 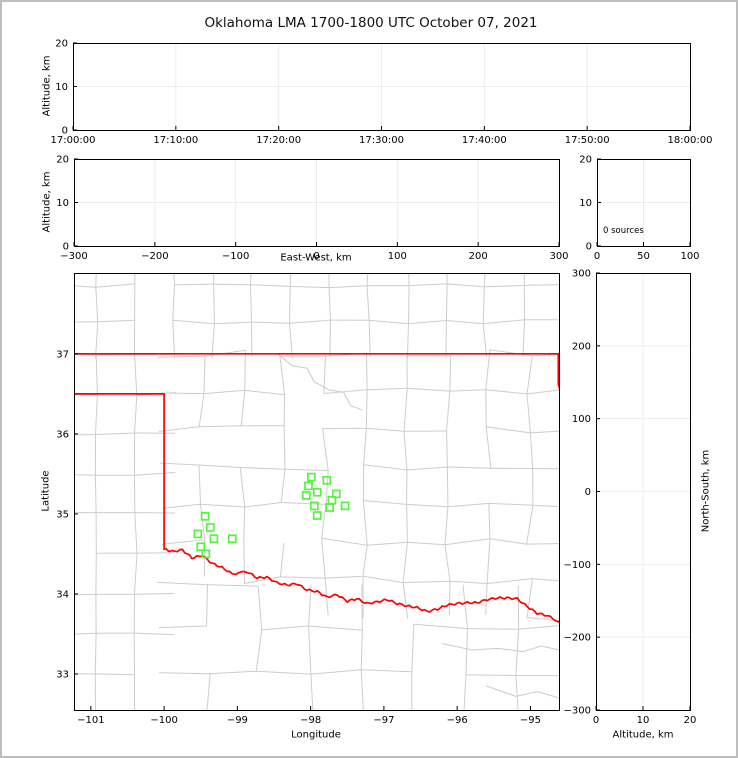 I want to click on svg-text: 35, so click(x=62, y=514).